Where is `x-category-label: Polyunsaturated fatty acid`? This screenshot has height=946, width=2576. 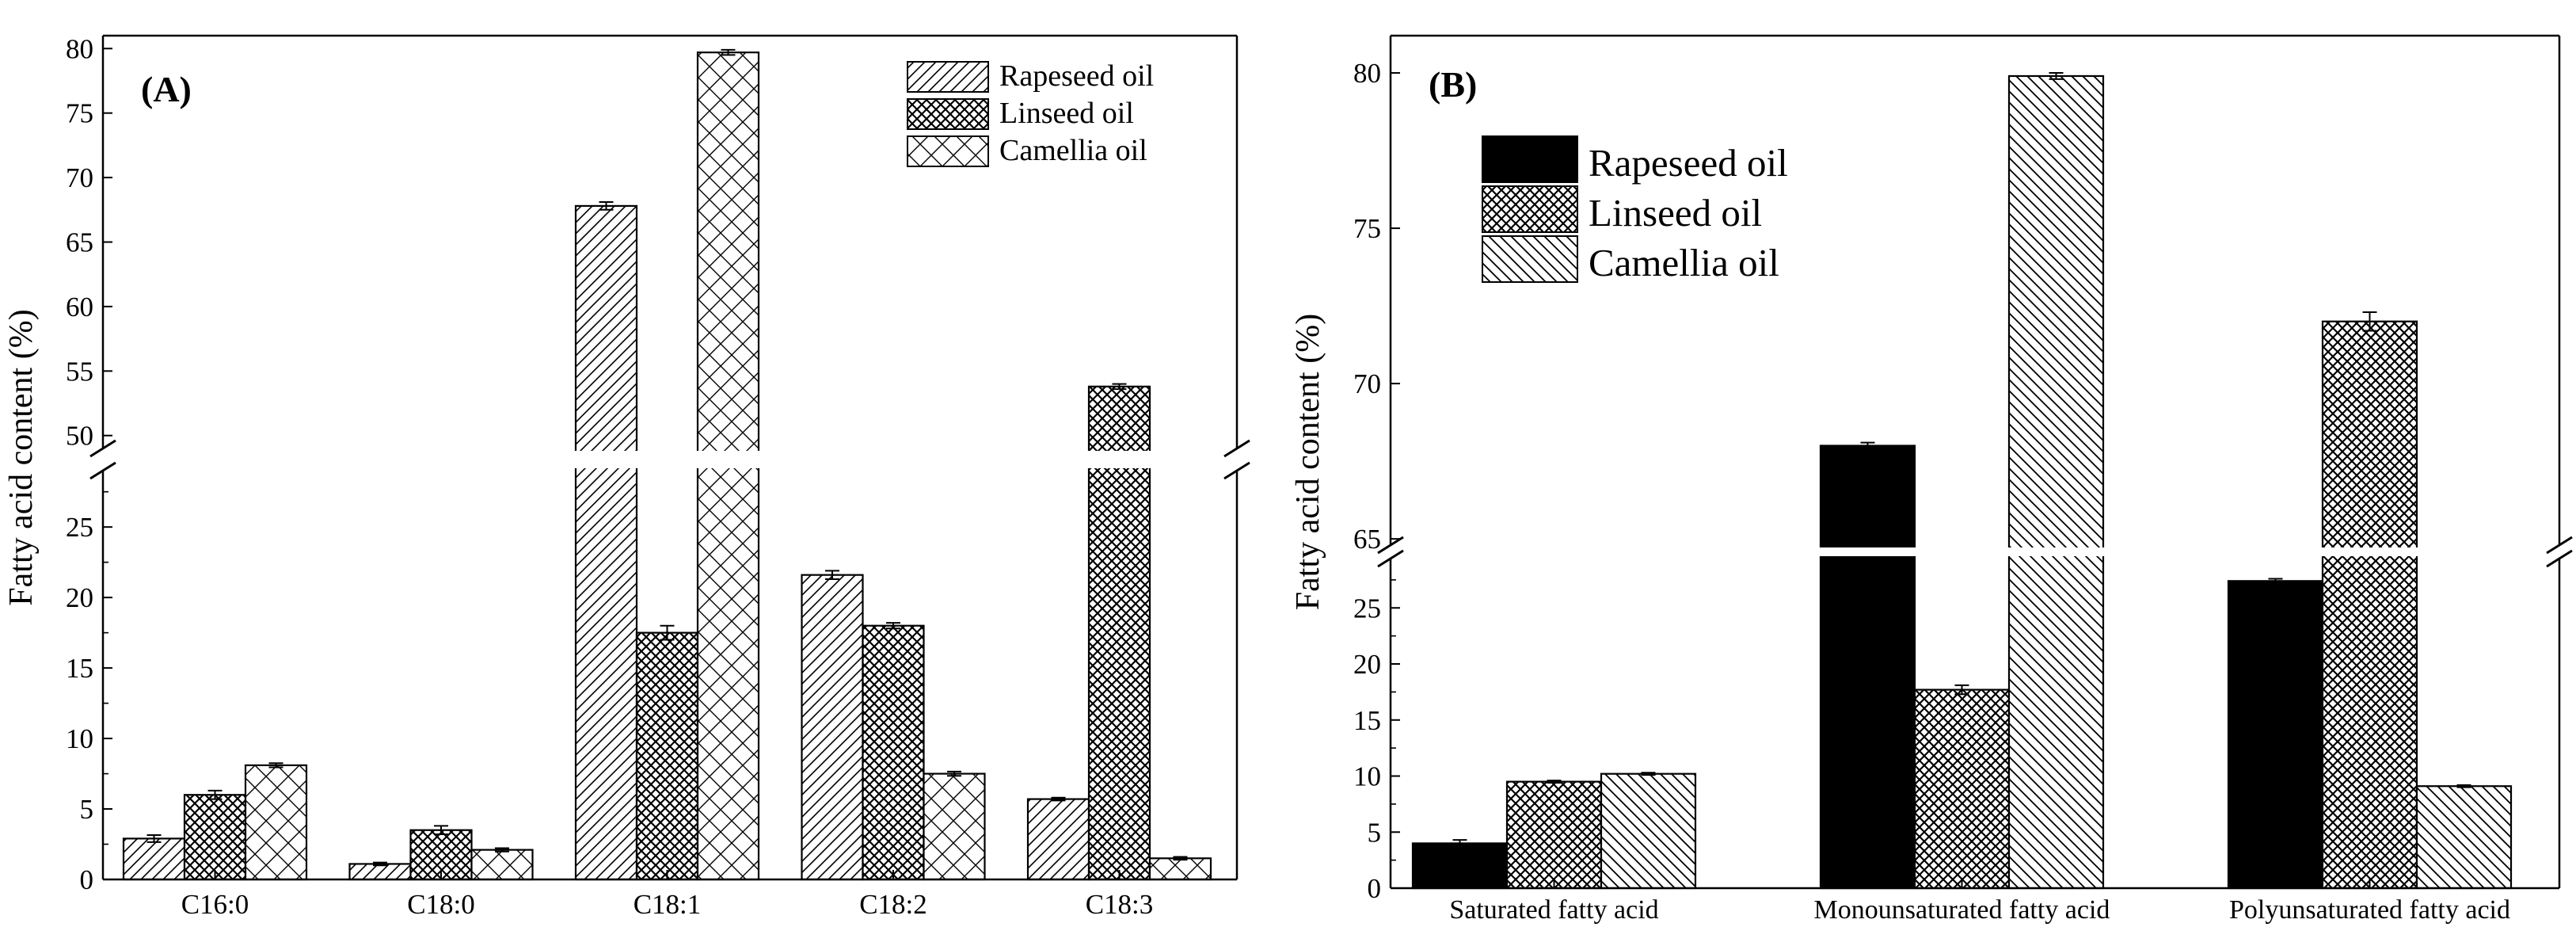
x-category-label: Polyunsaturated fatty acid is located at coordinates (2369, 910).